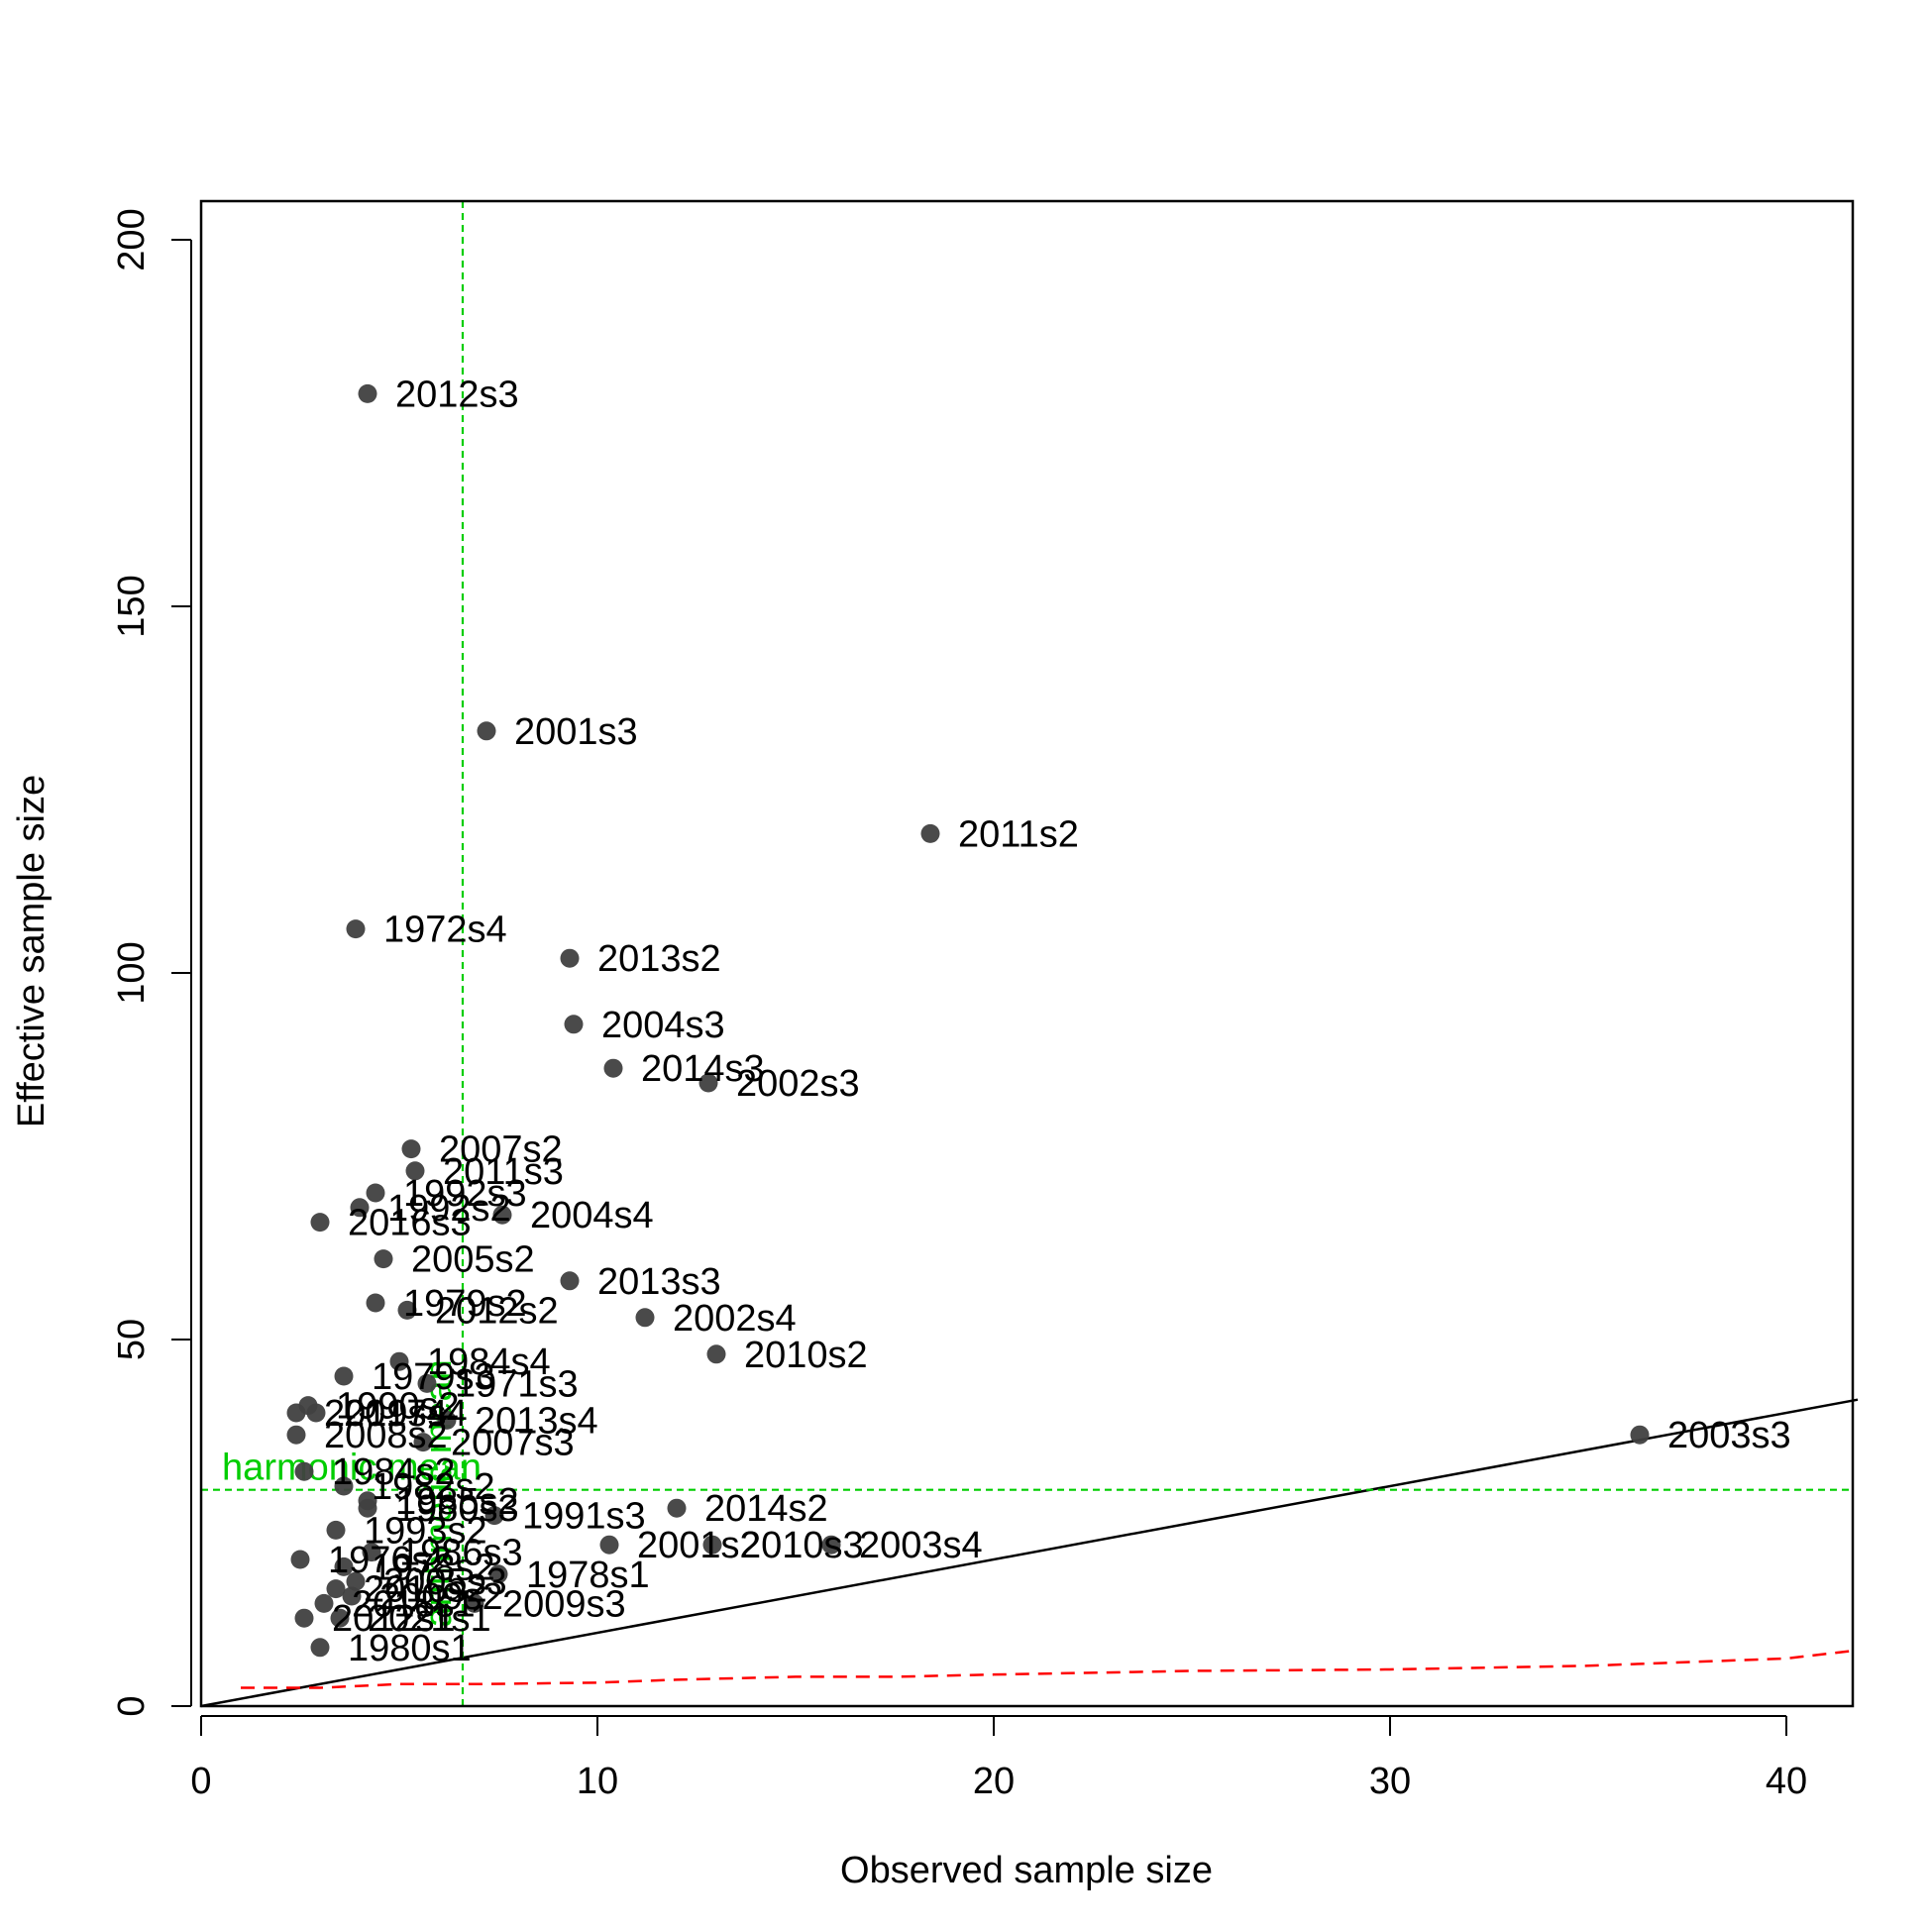 This screenshot has width=1932, height=1932. What do you see at coordinates (806, 1355) in the screenshot?
I see `data-point-label: 2010s2` at bounding box center [806, 1355].